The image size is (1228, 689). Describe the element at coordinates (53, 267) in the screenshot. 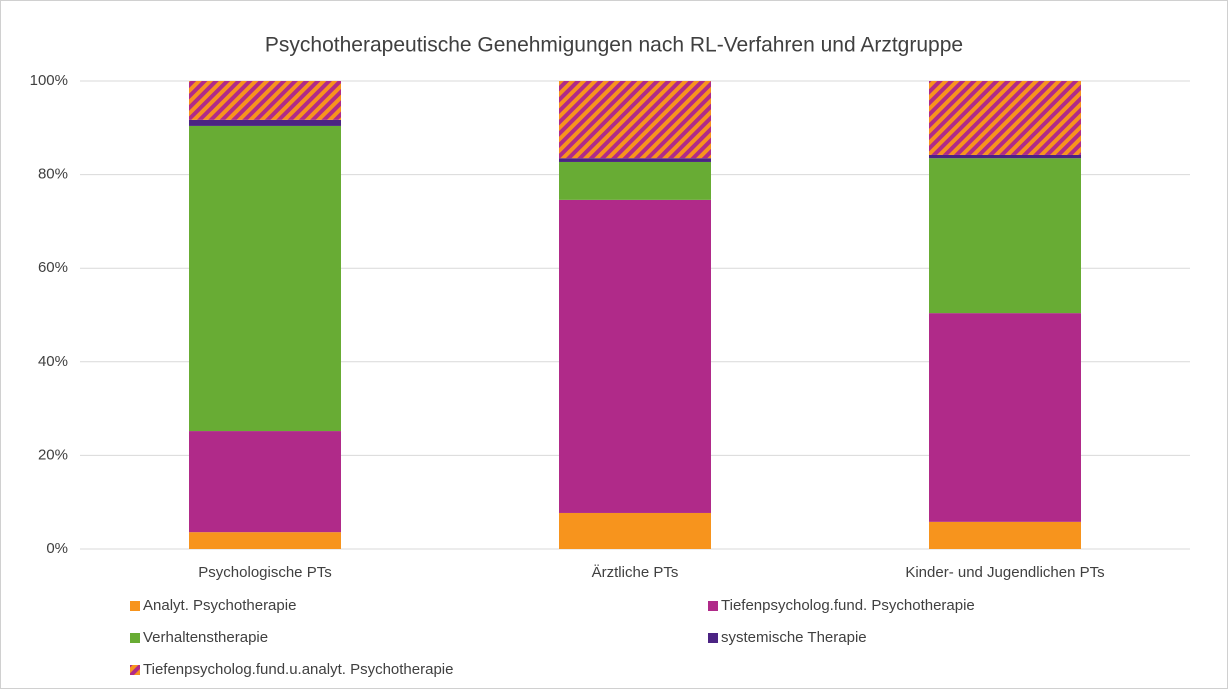

I see `y-tick-label: 60%` at that location.